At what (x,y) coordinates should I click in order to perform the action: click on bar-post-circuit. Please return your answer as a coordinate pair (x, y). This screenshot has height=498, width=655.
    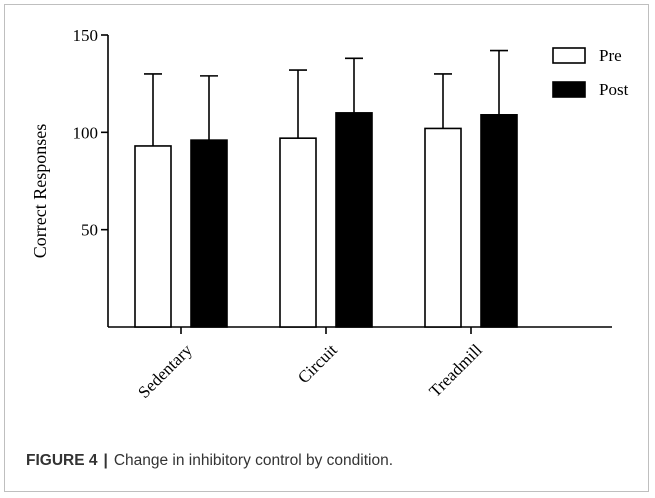
    Looking at the image, I should click on (354, 220).